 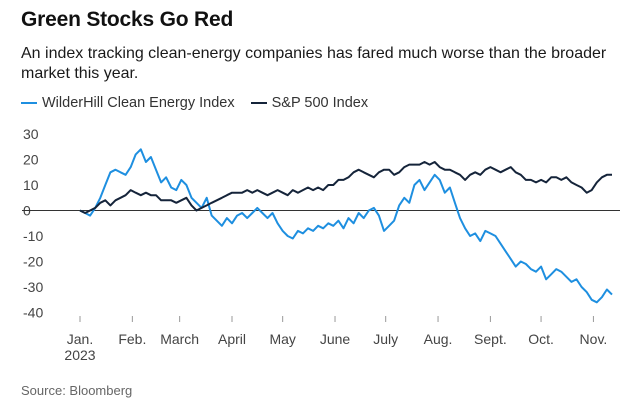 What do you see at coordinates (31, 160) in the screenshot?
I see `y-tick-label: 20` at bounding box center [31, 160].